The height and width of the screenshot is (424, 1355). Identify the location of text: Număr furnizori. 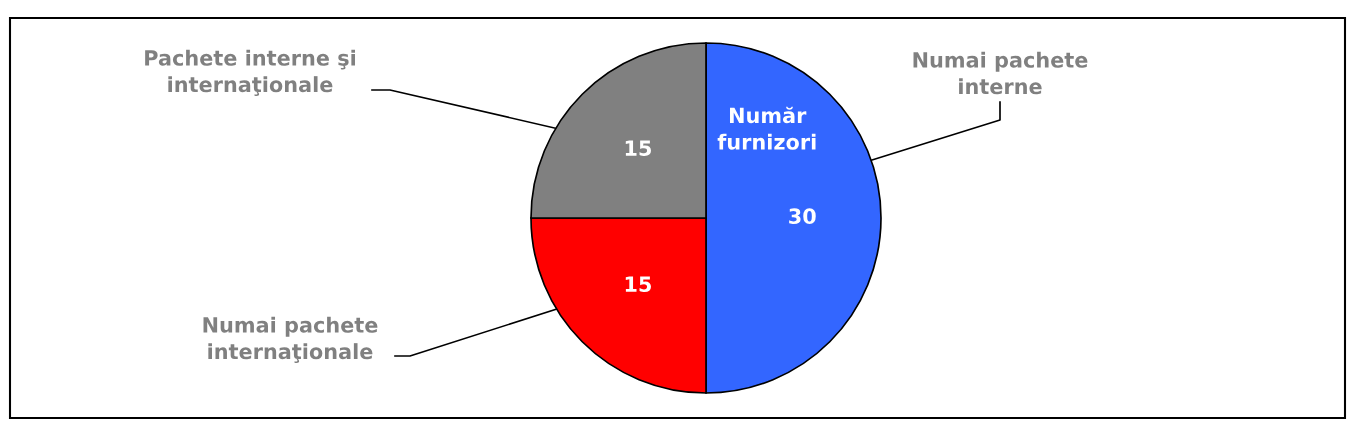
(766, 128).